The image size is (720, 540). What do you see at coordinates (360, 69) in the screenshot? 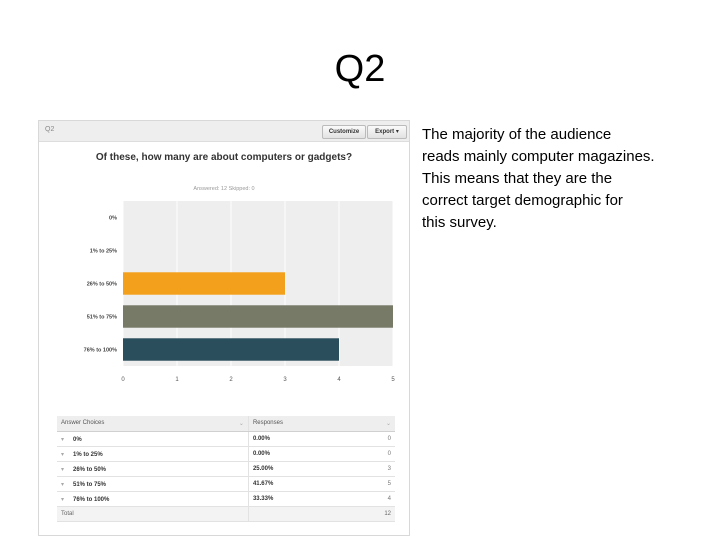
I see `slide-title: Q2` at bounding box center [360, 69].